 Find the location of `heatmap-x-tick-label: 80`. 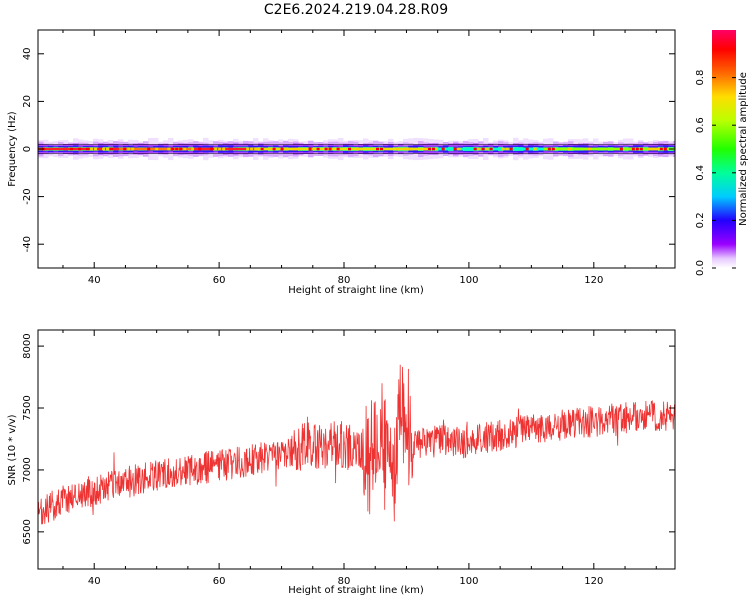

heatmap-x-tick-label: 80 is located at coordinates (344, 280).